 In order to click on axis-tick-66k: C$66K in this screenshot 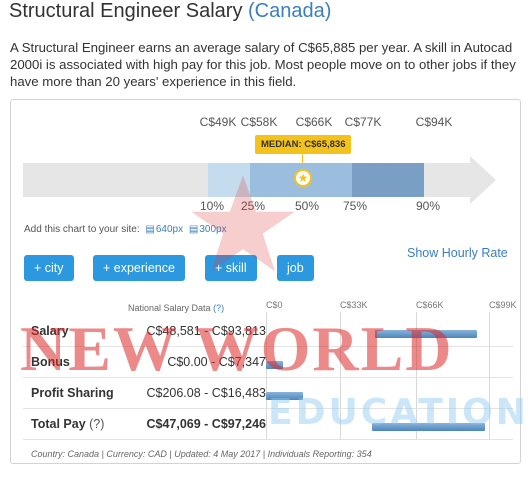, I will do `click(430, 305)`.